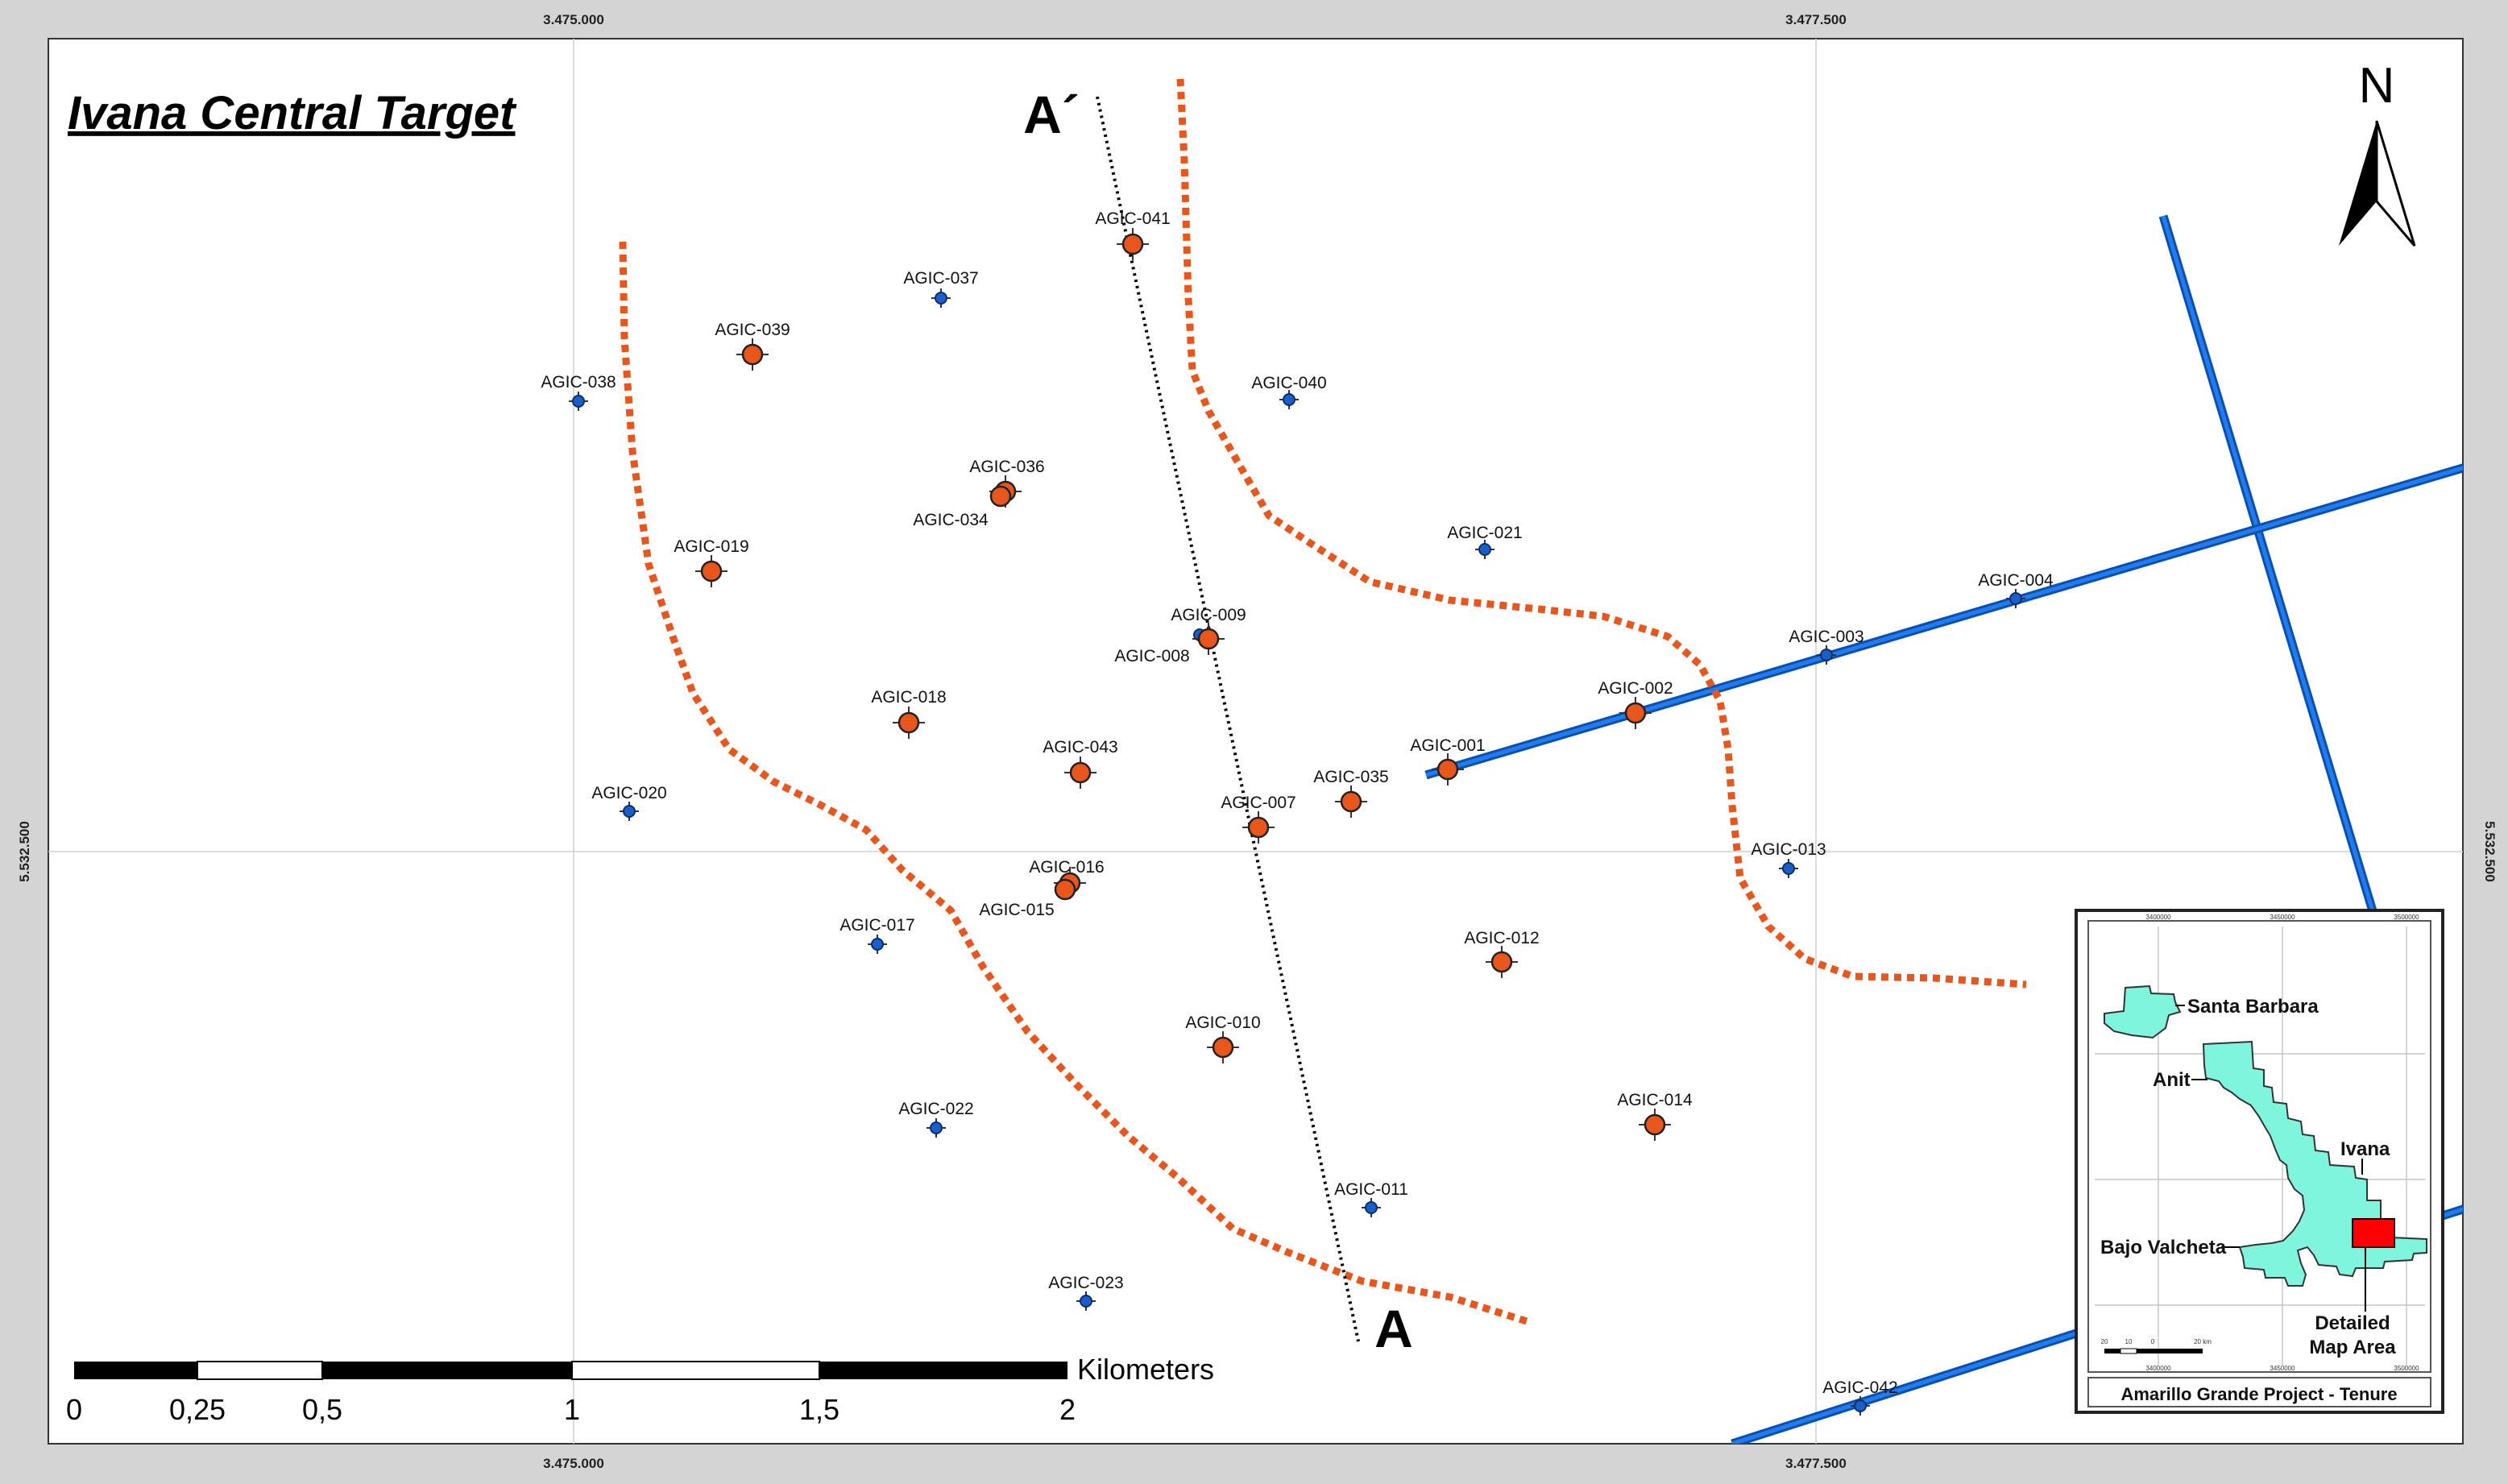 This screenshot has height=1484, width=2508. What do you see at coordinates (2373, 1233) in the screenshot?
I see `detail-area-box` at bounding box center [2373, 1233].